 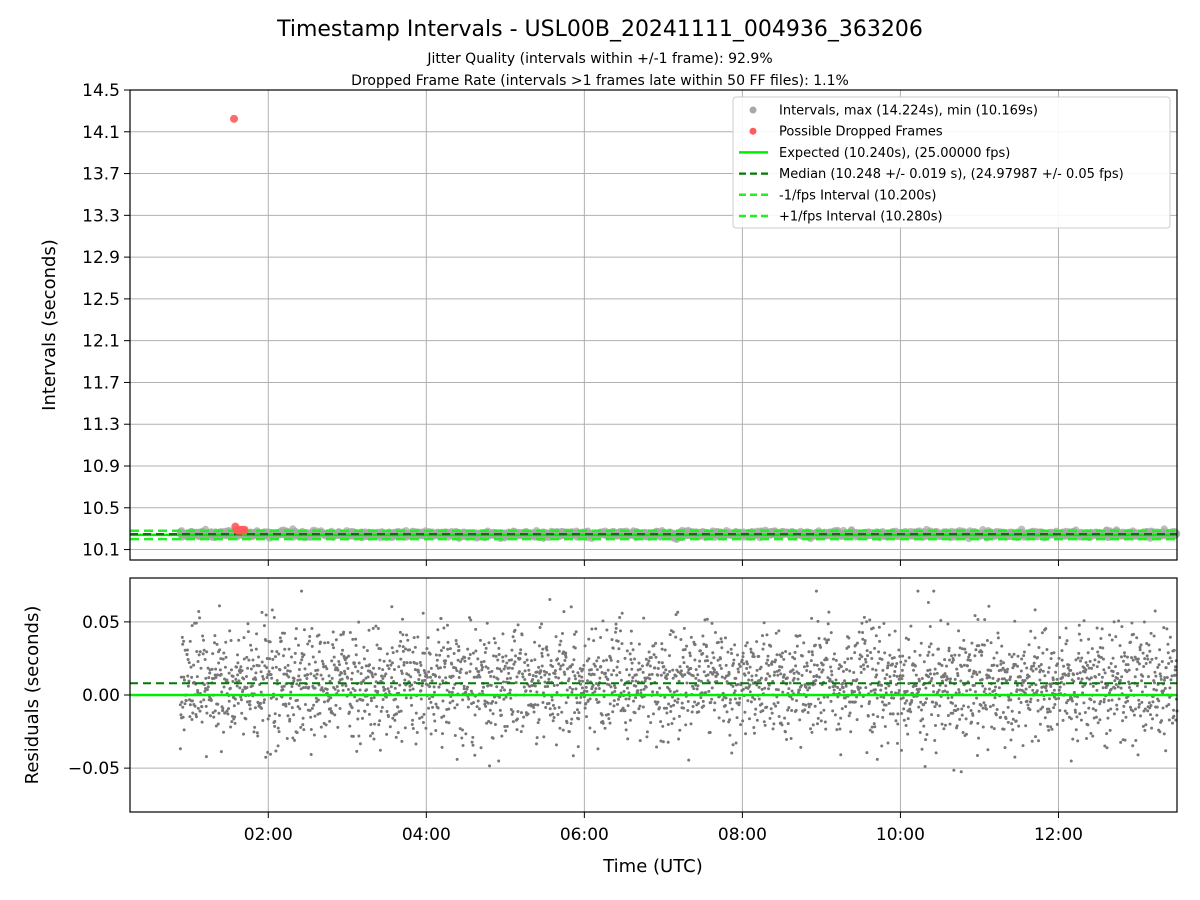 What do you see at coordinates (234, 118) in the screenshot?
I see `dropped-frame-point` at bounding box center [234, 118].